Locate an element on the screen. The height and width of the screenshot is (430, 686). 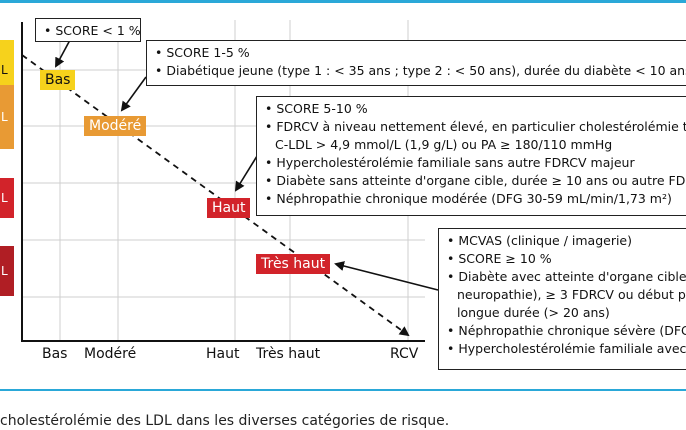
box-tres-haut-item: MCVAS (clinique / imagerie) is located at coordinates (562, 241).